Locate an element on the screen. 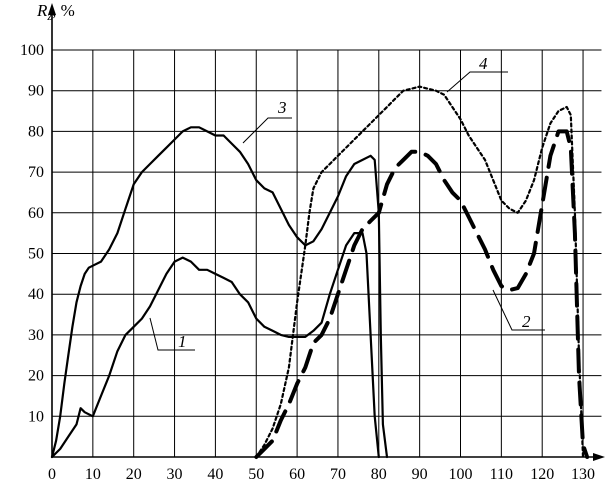 This screenshot has width=613, height=487. x-axis-arrow is located at coordinates (599, 457).